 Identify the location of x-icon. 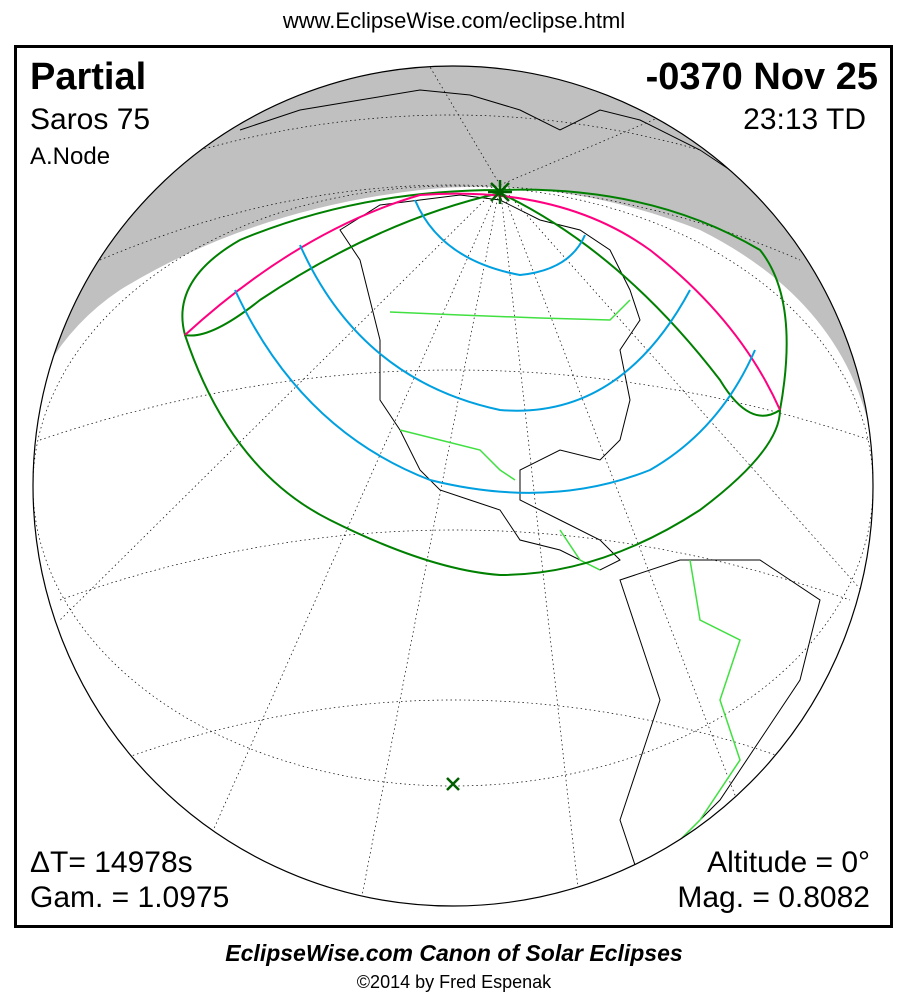
(453, 784).